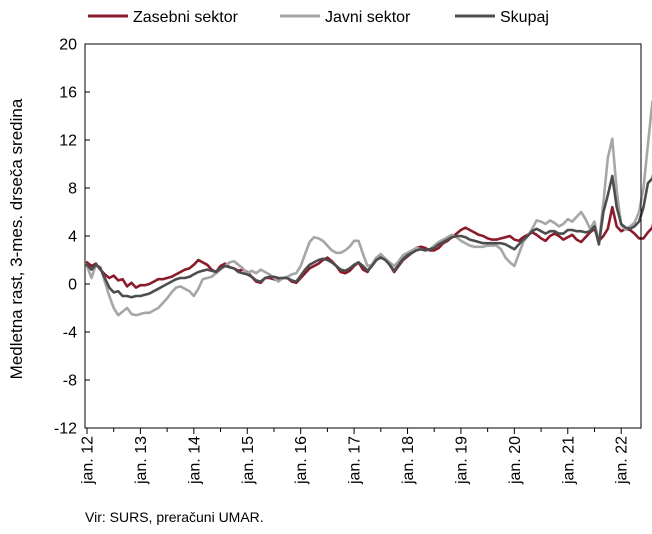 This screenshot has width=652, height=534. I want to click on y-tick-label: 12, so click(68, 141).